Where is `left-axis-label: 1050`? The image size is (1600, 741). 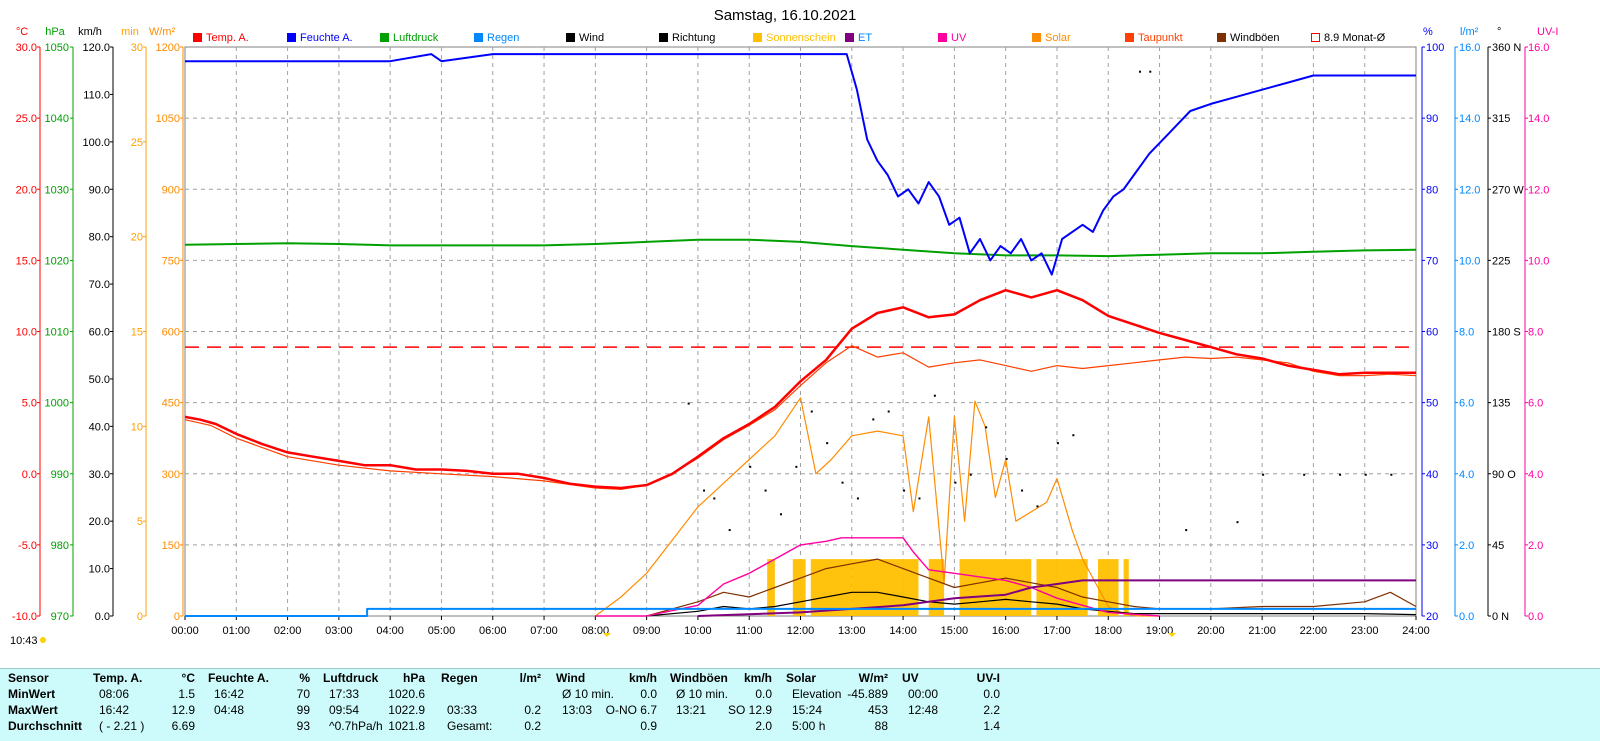 left-axis-label: 1050 is located at coordinates (57, 48).